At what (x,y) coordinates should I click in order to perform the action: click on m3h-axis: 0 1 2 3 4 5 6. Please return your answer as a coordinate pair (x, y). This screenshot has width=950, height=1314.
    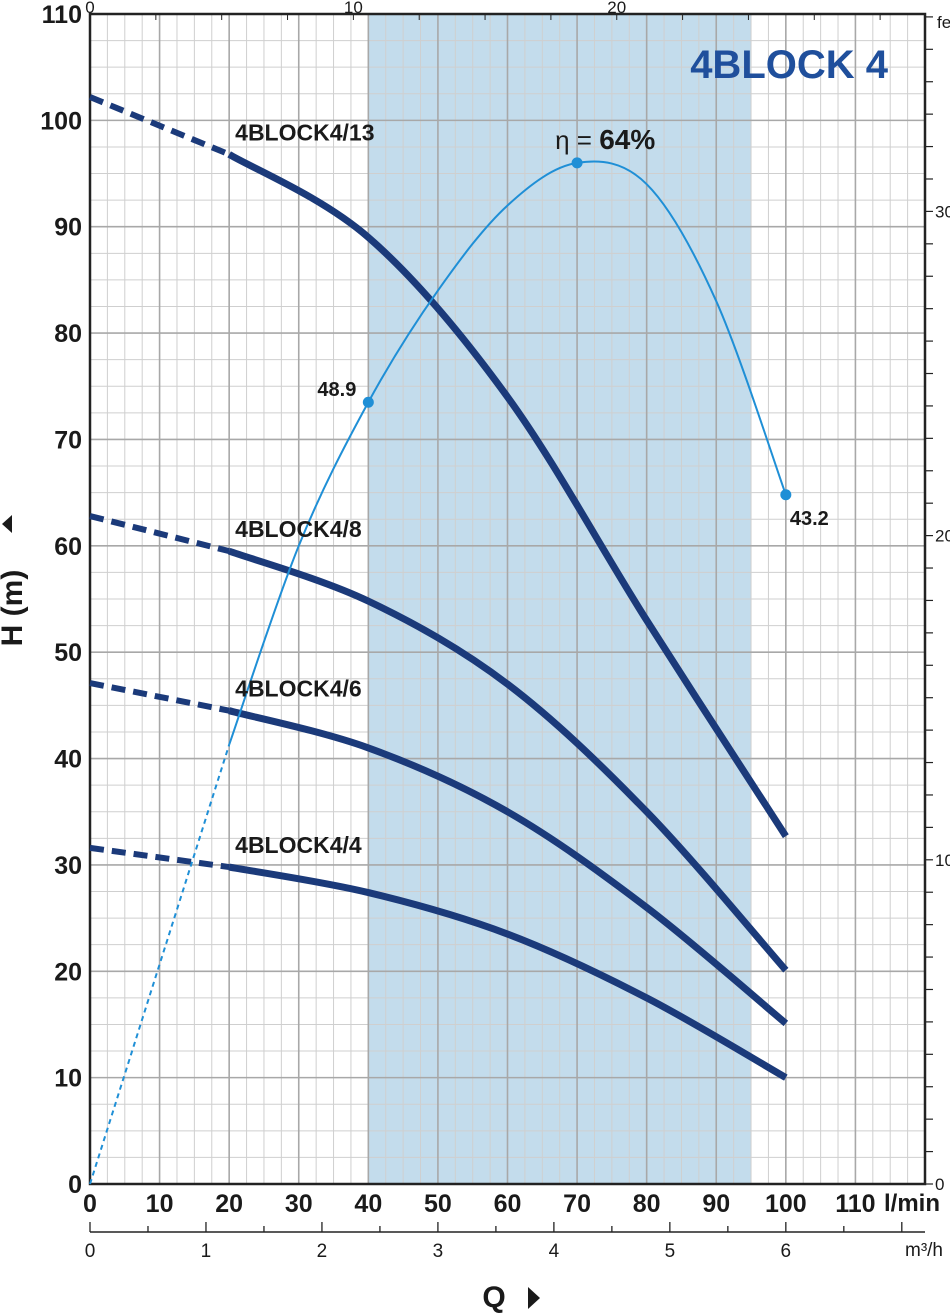
    Looking at the image, I should click on (505, 1242).